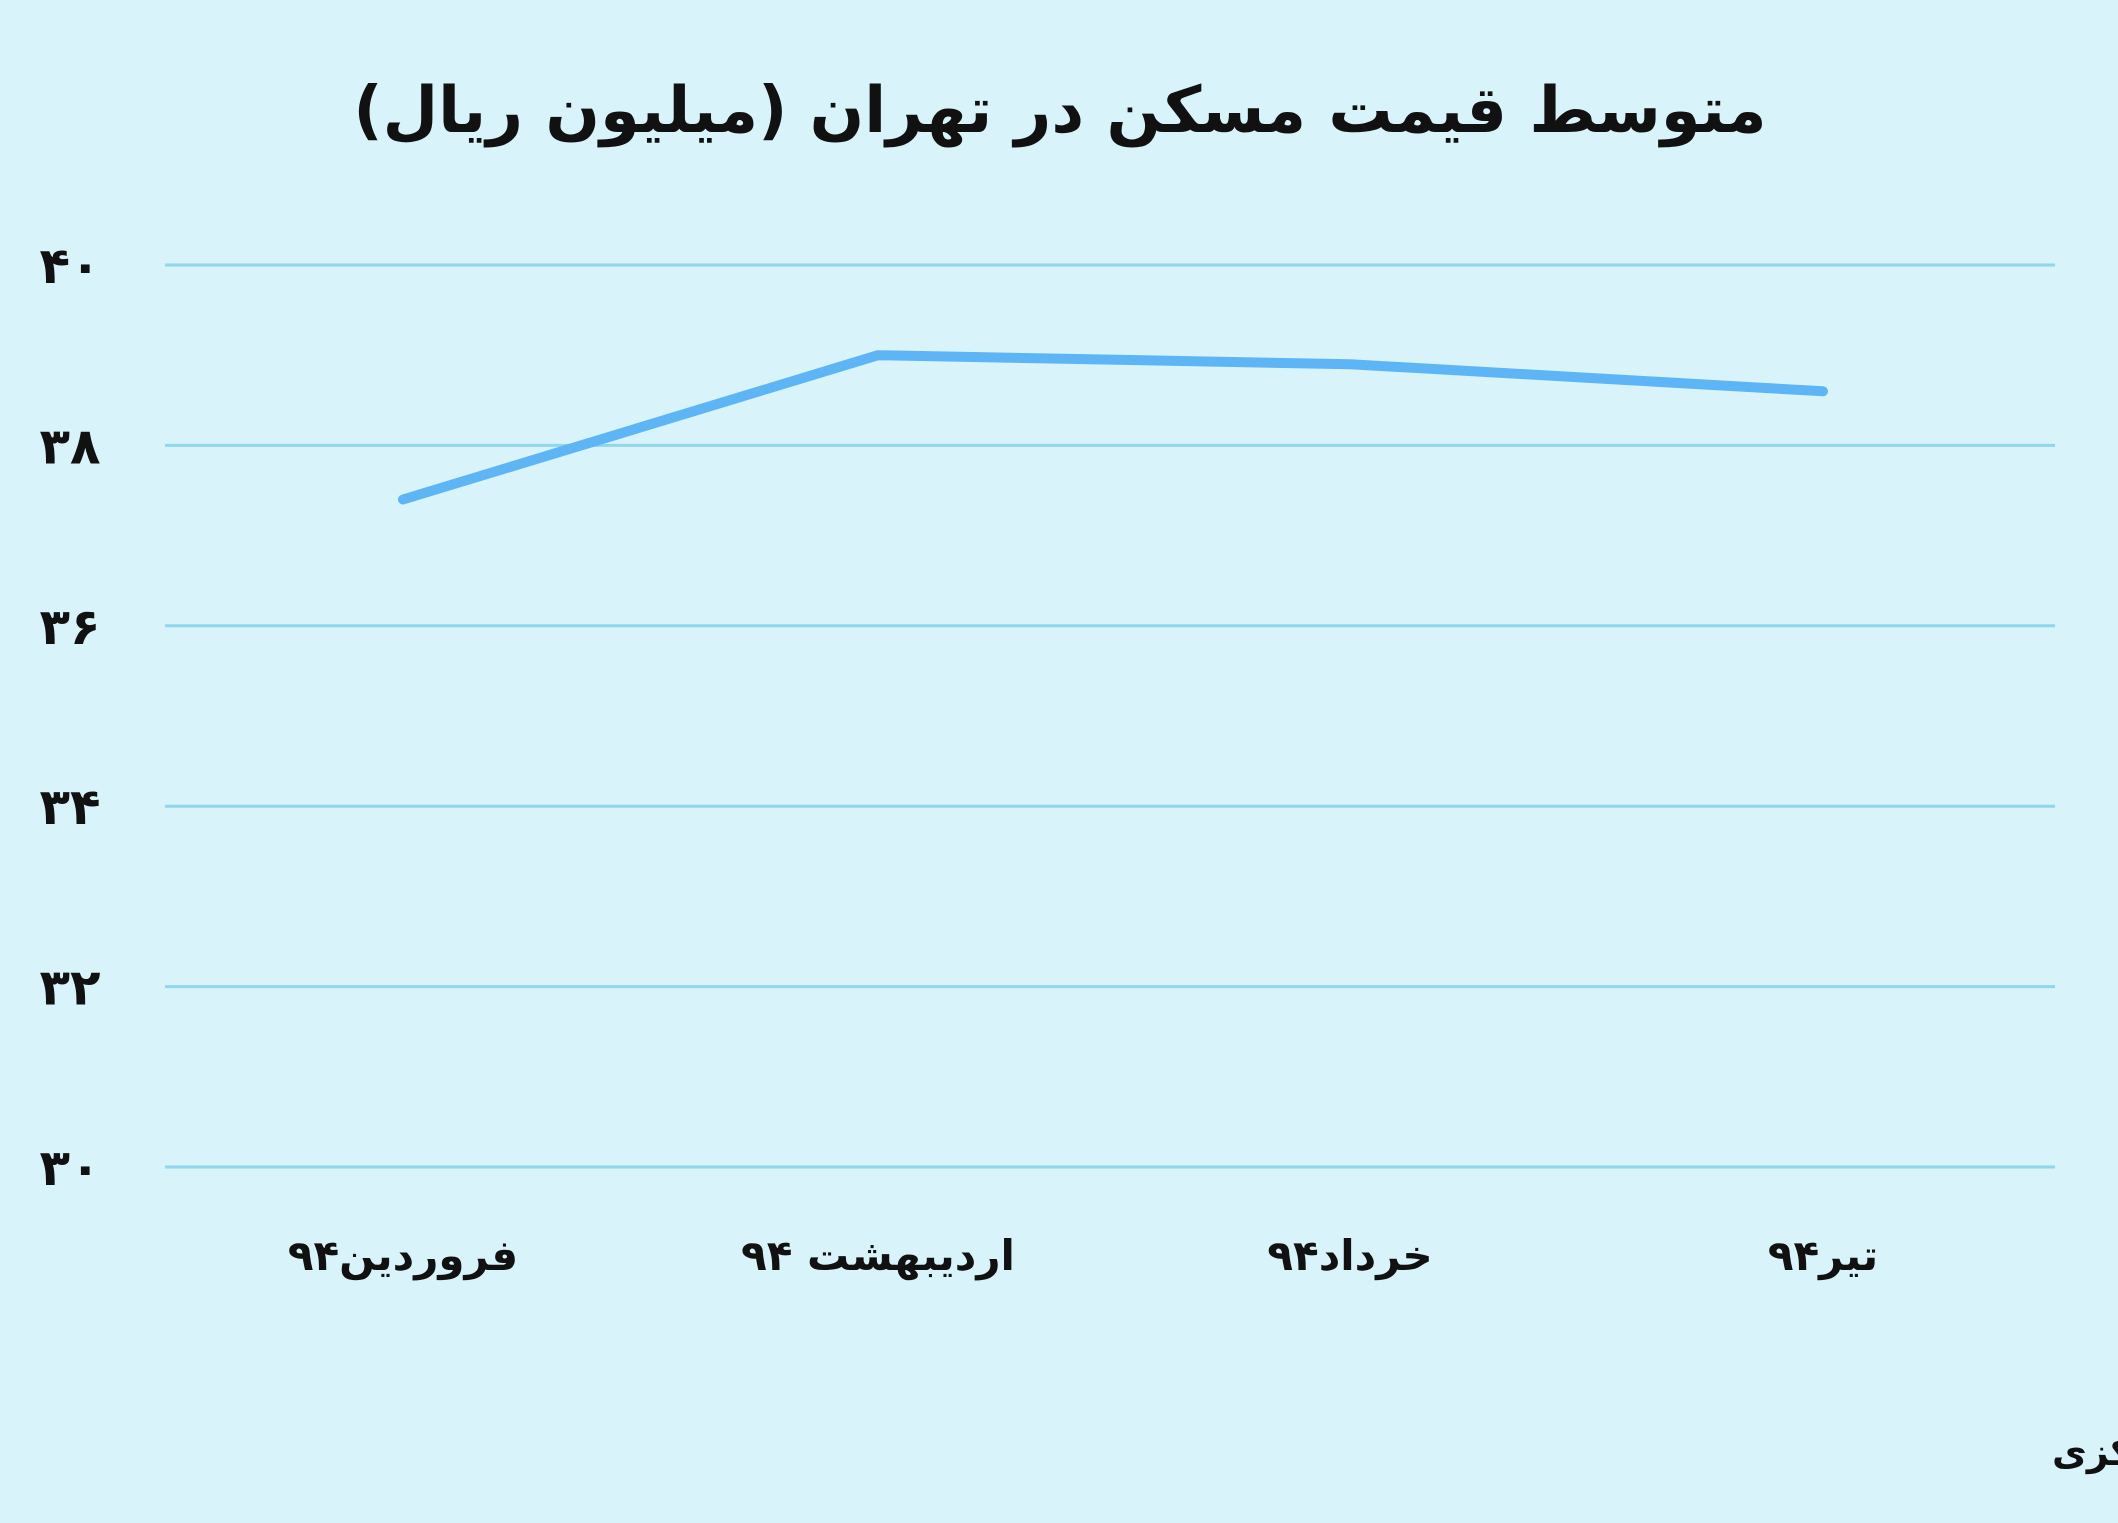 The height and width of the screenshot is (1523, 2118). I want to click on chart-title: متوسط قیمت مسکن در تهران (میلیون ریال), so click(1059, 111).